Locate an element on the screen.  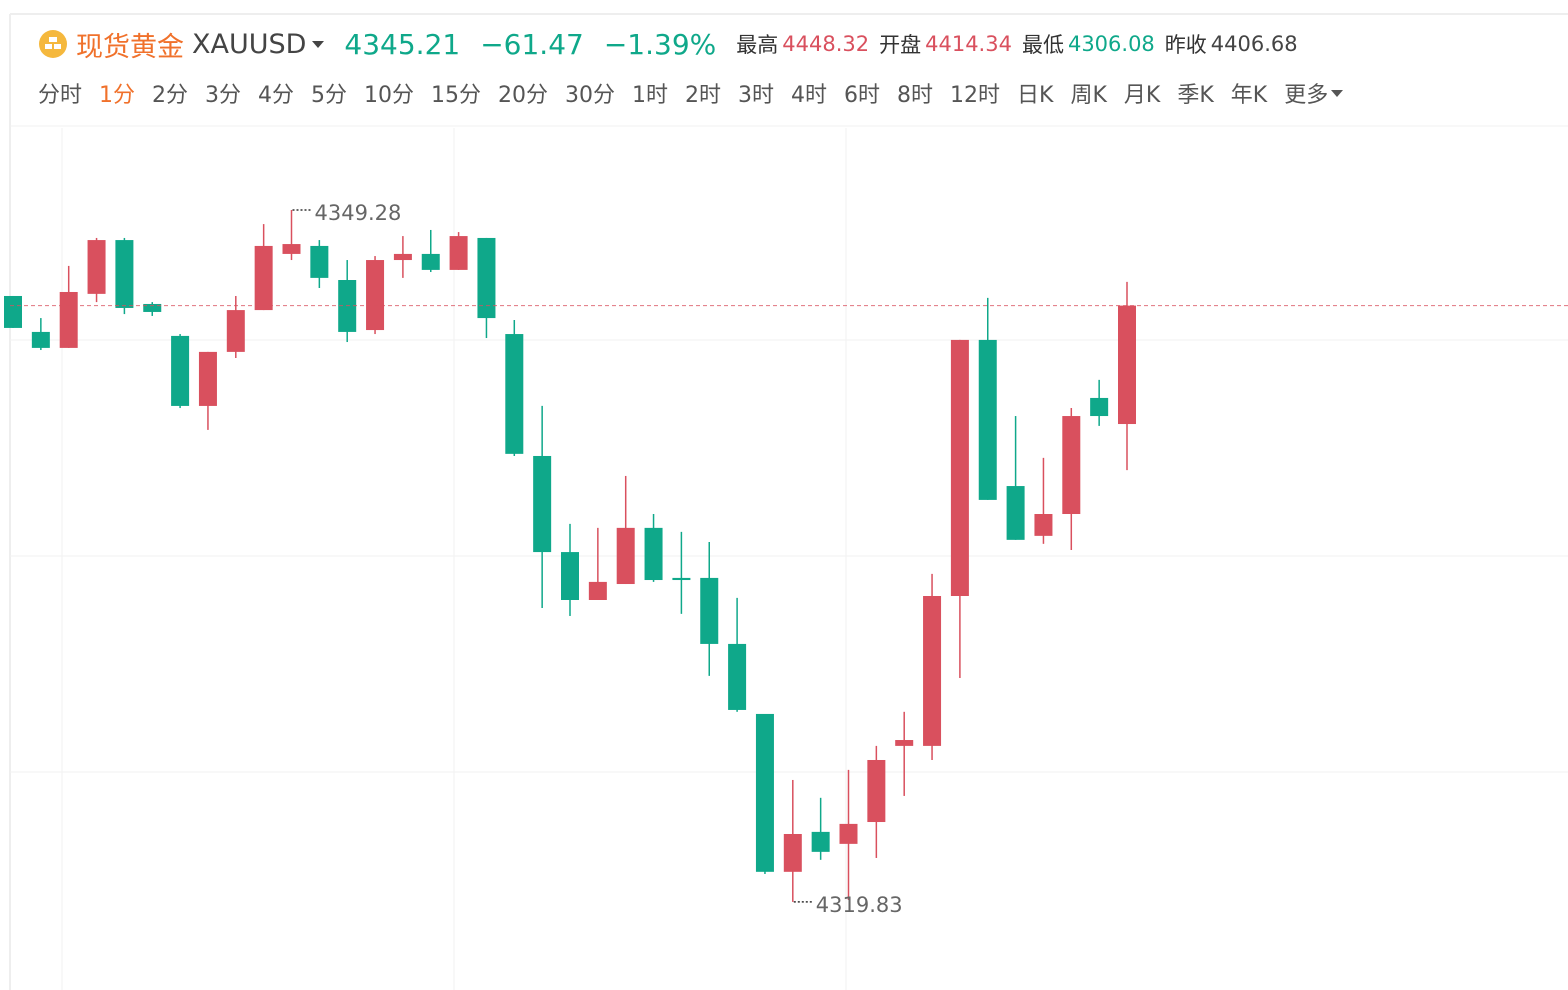
change-pct: −1.39% is located at coordinates (660, 44).